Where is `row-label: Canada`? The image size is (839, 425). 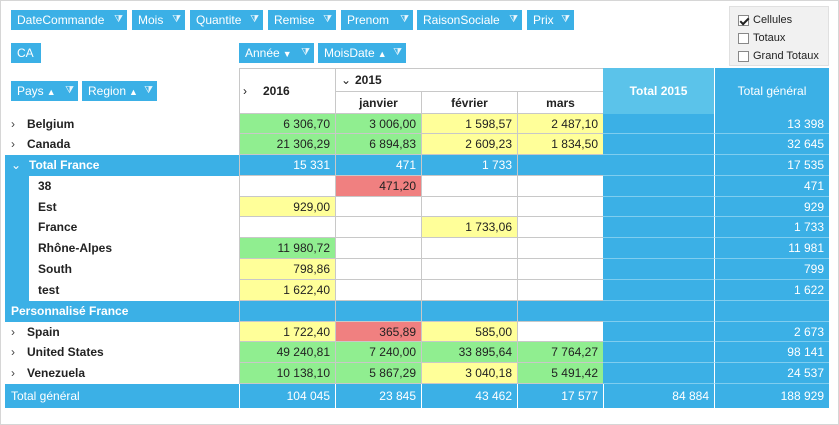
row-label: Canada is located at coordinates (49, 144).